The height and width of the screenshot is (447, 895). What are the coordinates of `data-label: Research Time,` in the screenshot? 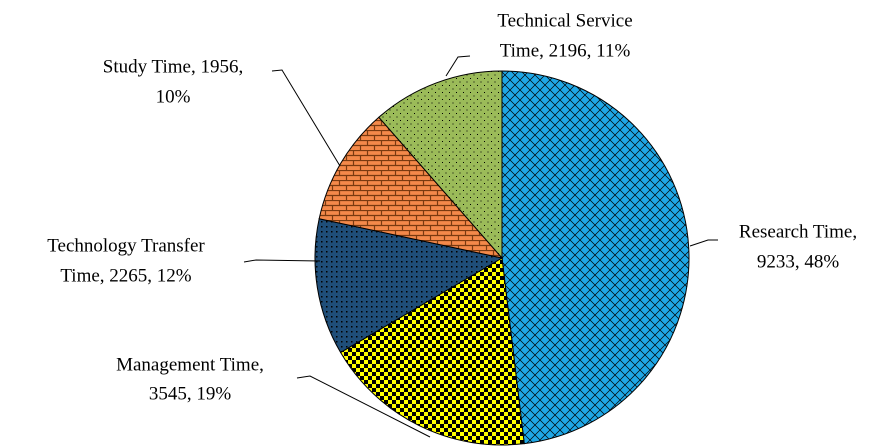 It's located at (798, 231).